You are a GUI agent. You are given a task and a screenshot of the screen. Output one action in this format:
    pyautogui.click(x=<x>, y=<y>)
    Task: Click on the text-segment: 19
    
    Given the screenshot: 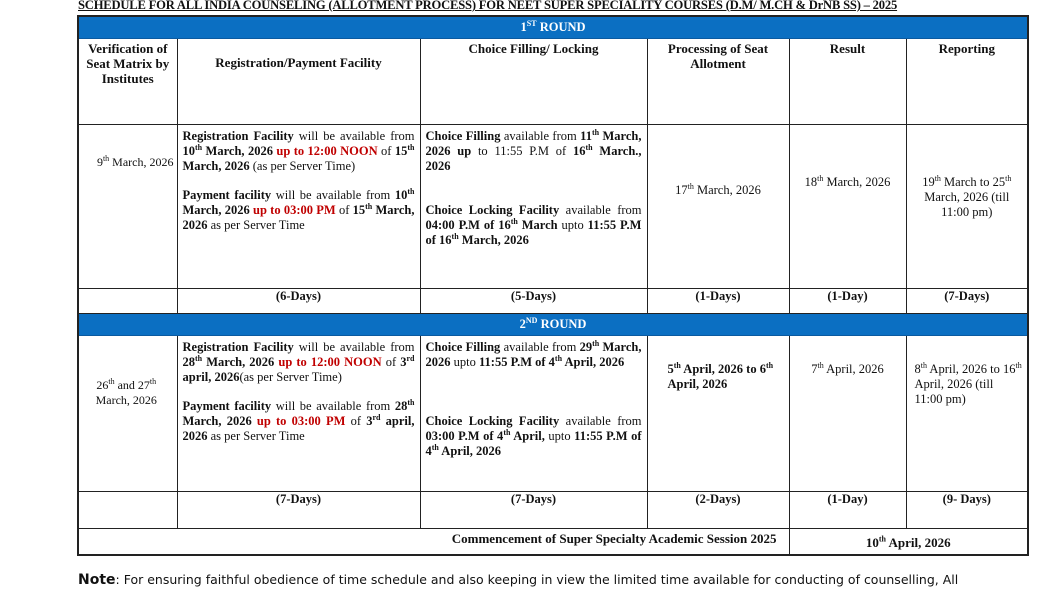 What is the action you would take?
    pyautogui.click(x=928, y=181)
    